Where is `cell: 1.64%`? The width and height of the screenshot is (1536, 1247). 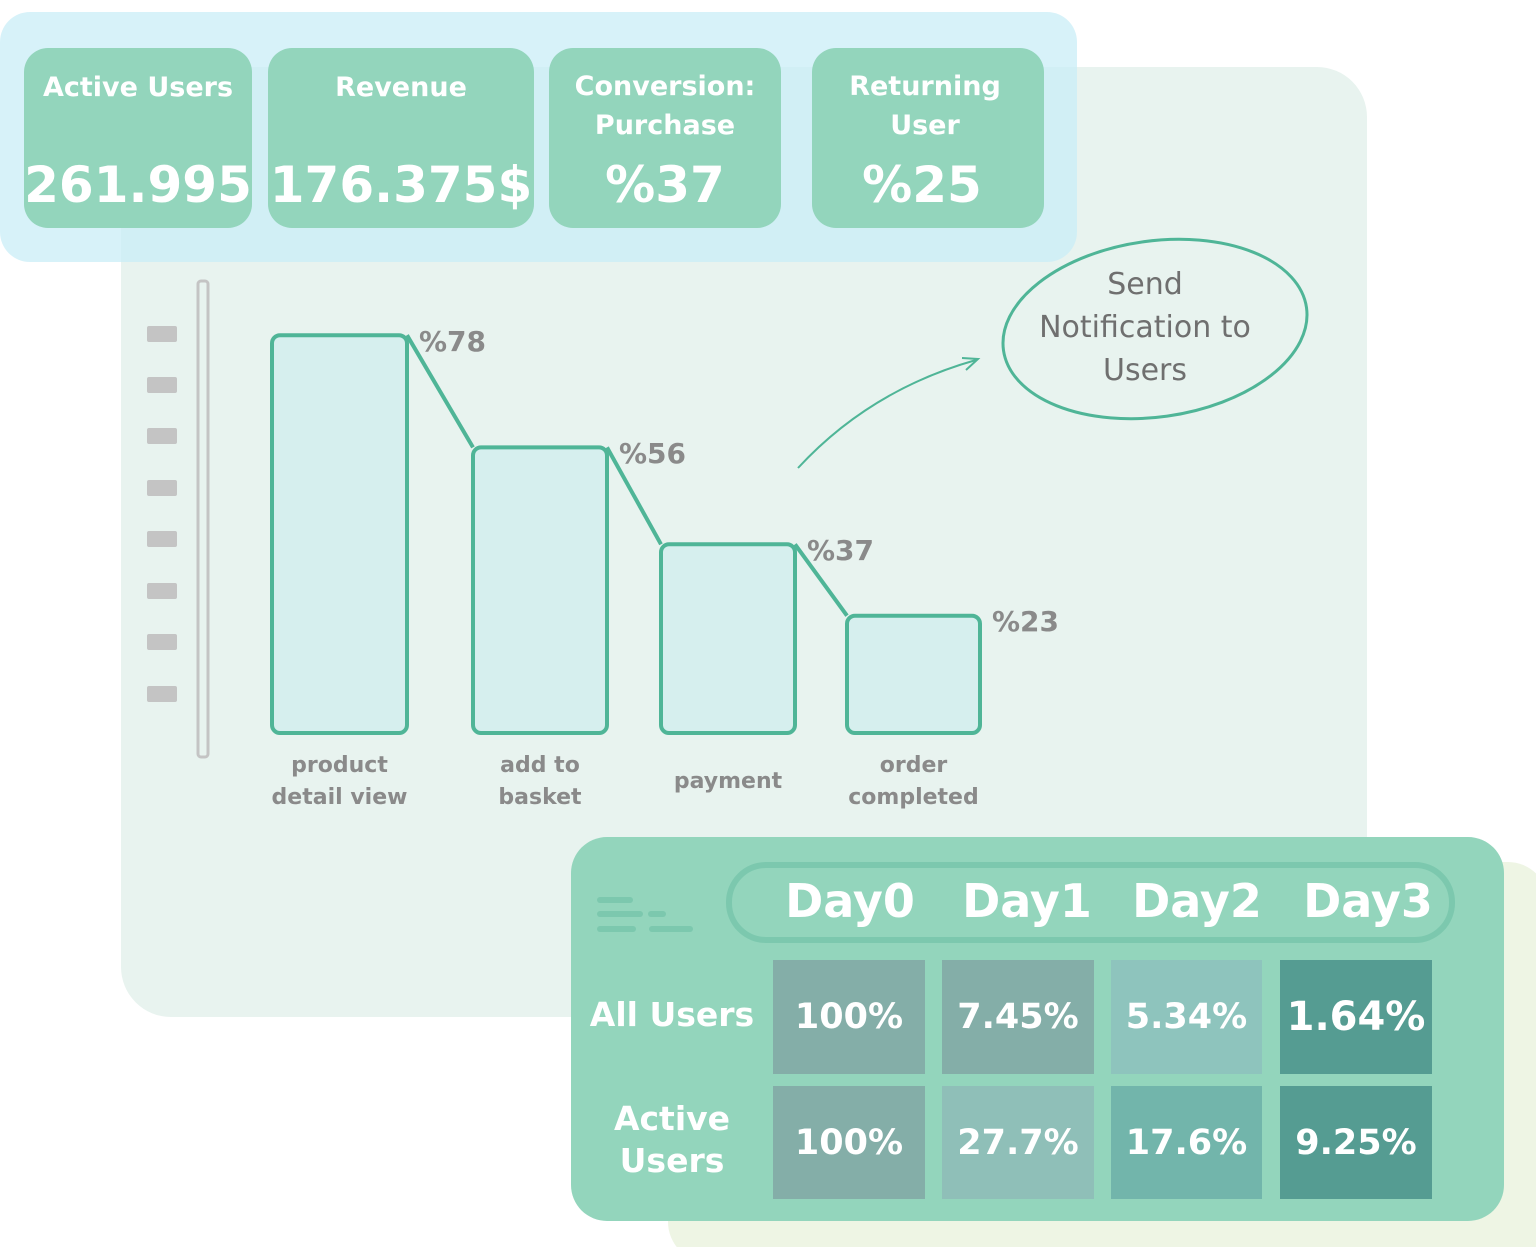
cell: 1.64% is located at coordinates (1356, 1017).